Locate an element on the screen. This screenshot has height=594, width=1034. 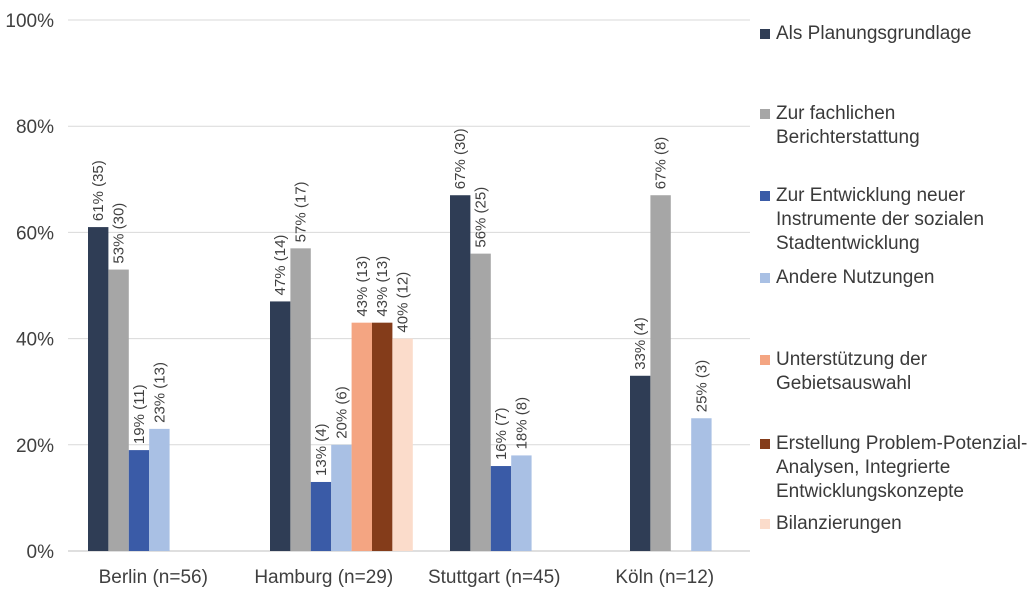
x-tick-label: Hamburg (n=29) is located at coordinates (323, 577).